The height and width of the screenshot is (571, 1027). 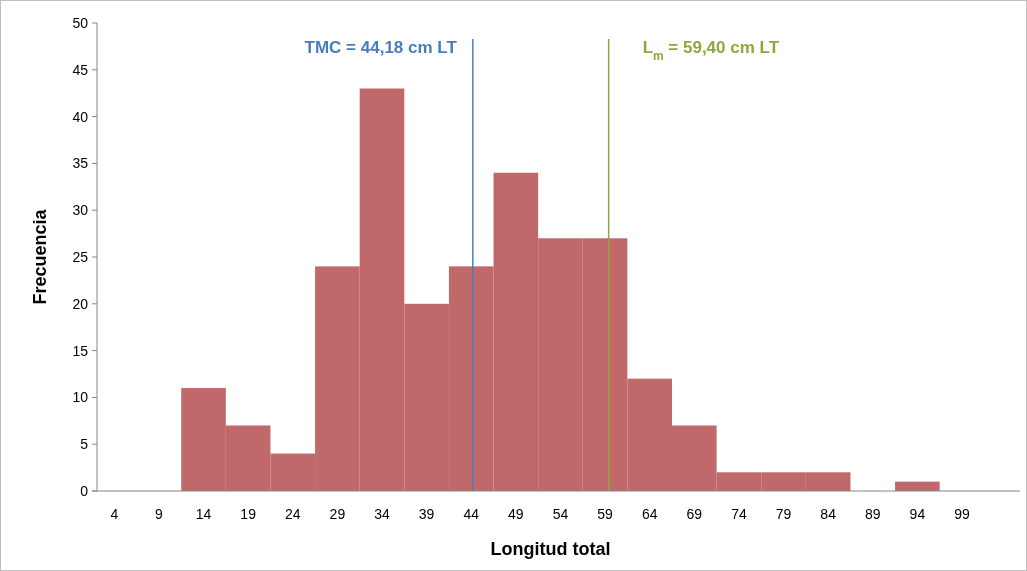 What do you see at coordinates (783, 514) in the screenshot?
I see `x-tick-label: 79` at bounding box center [783, 514].